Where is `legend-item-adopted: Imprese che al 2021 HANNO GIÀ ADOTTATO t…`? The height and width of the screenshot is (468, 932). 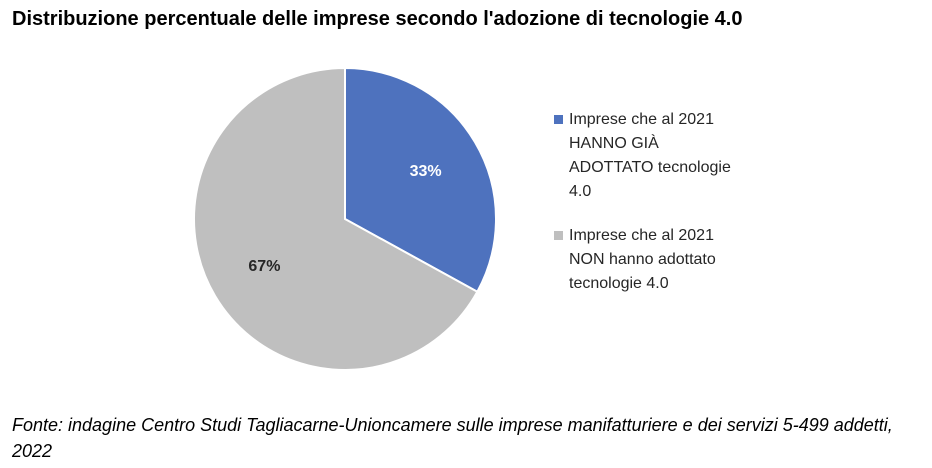
legend-item-adopted: Imprese che al 2021 HANNO GIÀ ADOTTATO t… is located at coordinates (654, 156).